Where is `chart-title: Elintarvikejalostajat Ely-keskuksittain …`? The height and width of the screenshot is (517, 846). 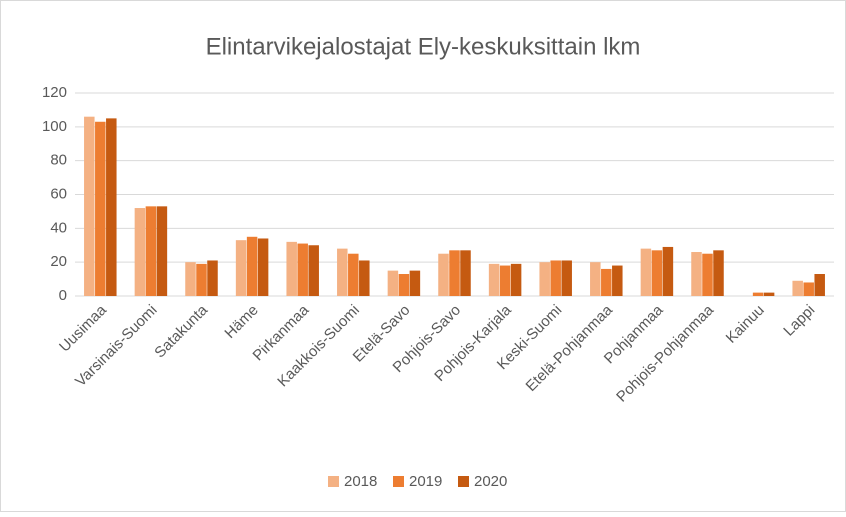
chart-title: Elintarvikejalostajat Ely-keskuksittain … is located at coordinates (423, 46).